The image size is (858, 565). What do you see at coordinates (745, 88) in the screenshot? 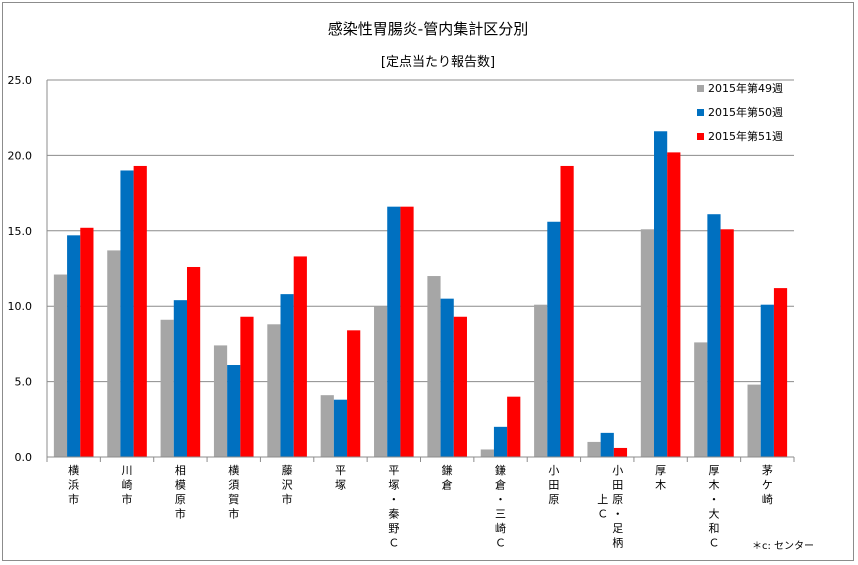
I see `legend-label: 2015年第49週` at bounding box center [745, 88].